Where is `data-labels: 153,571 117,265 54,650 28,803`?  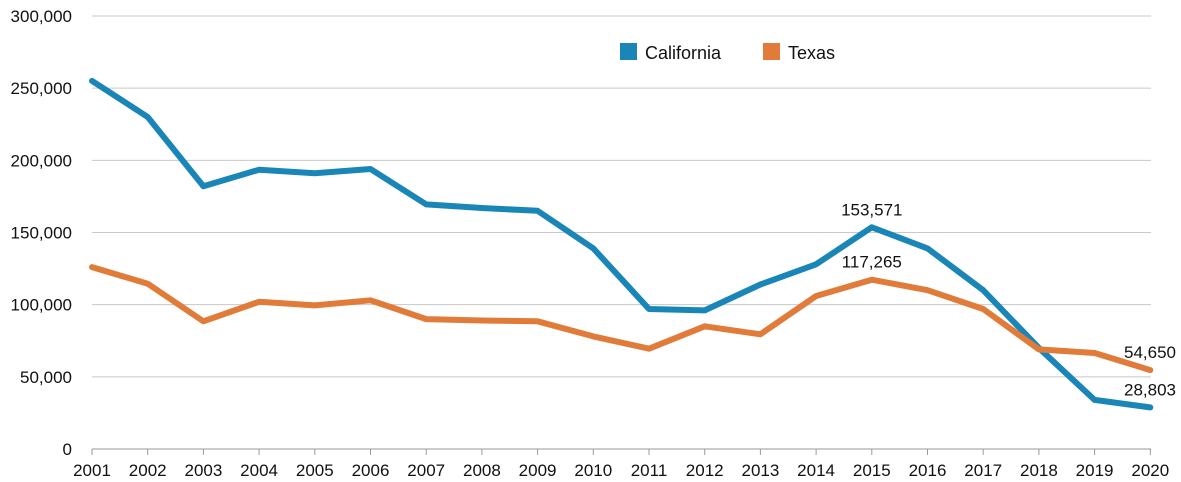
data-labels: 153,571 117,265 54,650 28,803 is located at coordinates (1008, 299).